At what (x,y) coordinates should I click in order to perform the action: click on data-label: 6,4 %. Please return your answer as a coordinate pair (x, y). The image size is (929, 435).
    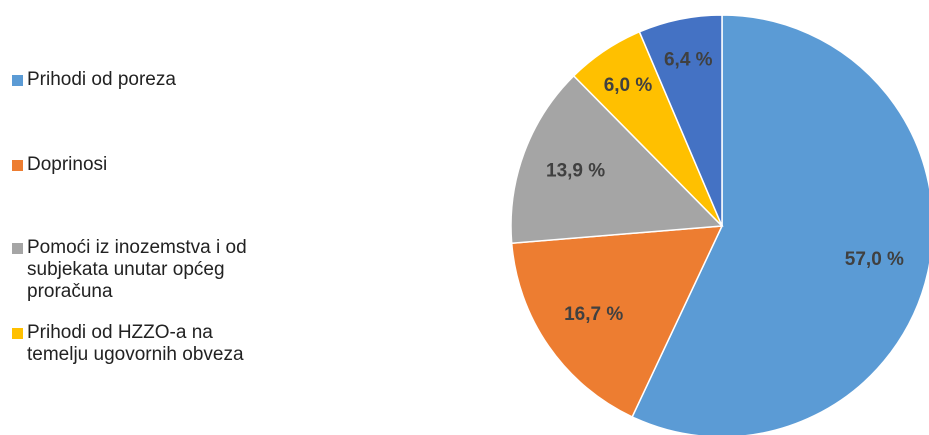
    Looking at the image, I should click on (688, 60).